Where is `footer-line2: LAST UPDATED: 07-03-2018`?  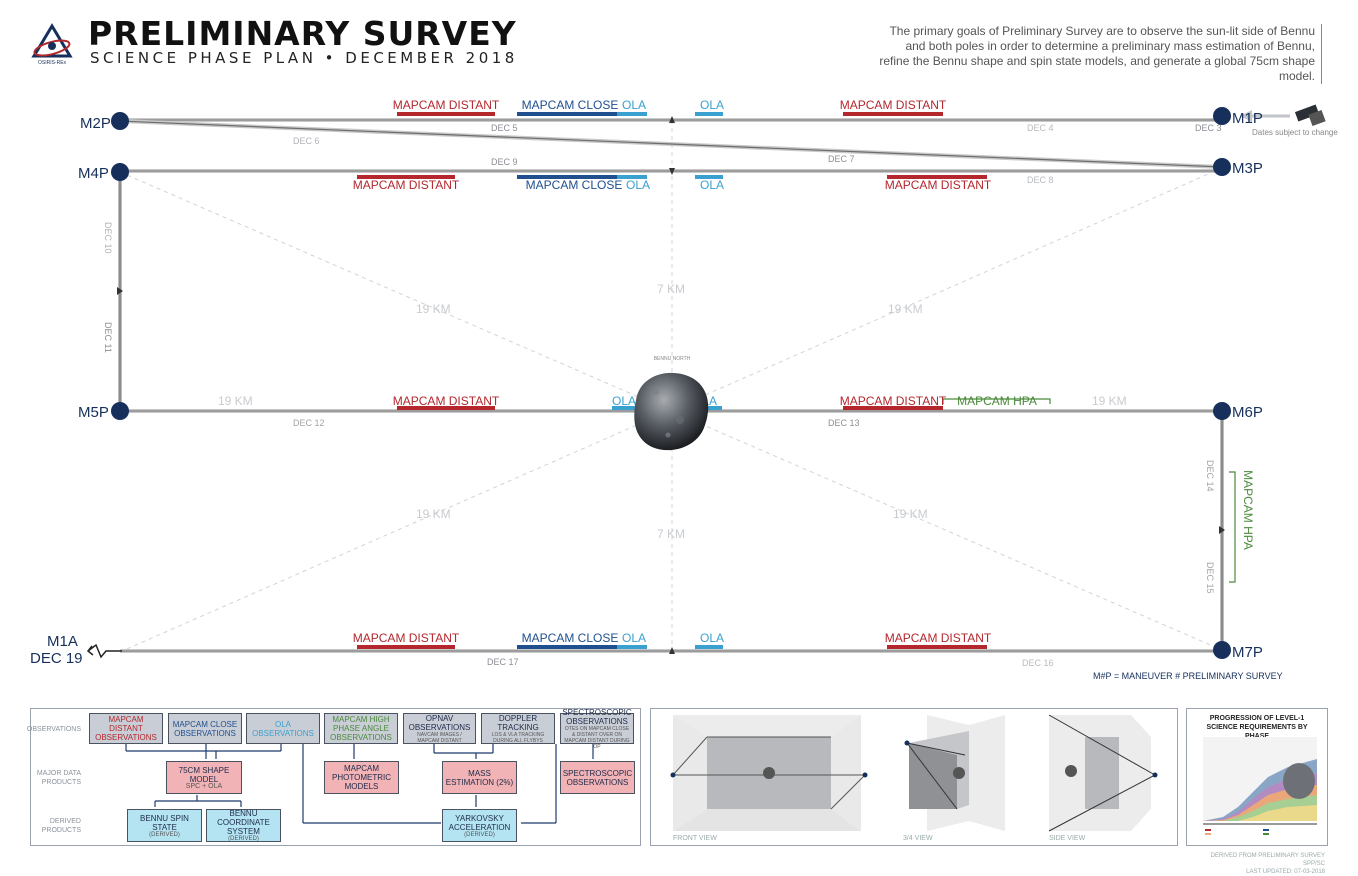 footer-line2: LAST UPDATED: 07-03-2018 is located at coordinates (1285, 872).